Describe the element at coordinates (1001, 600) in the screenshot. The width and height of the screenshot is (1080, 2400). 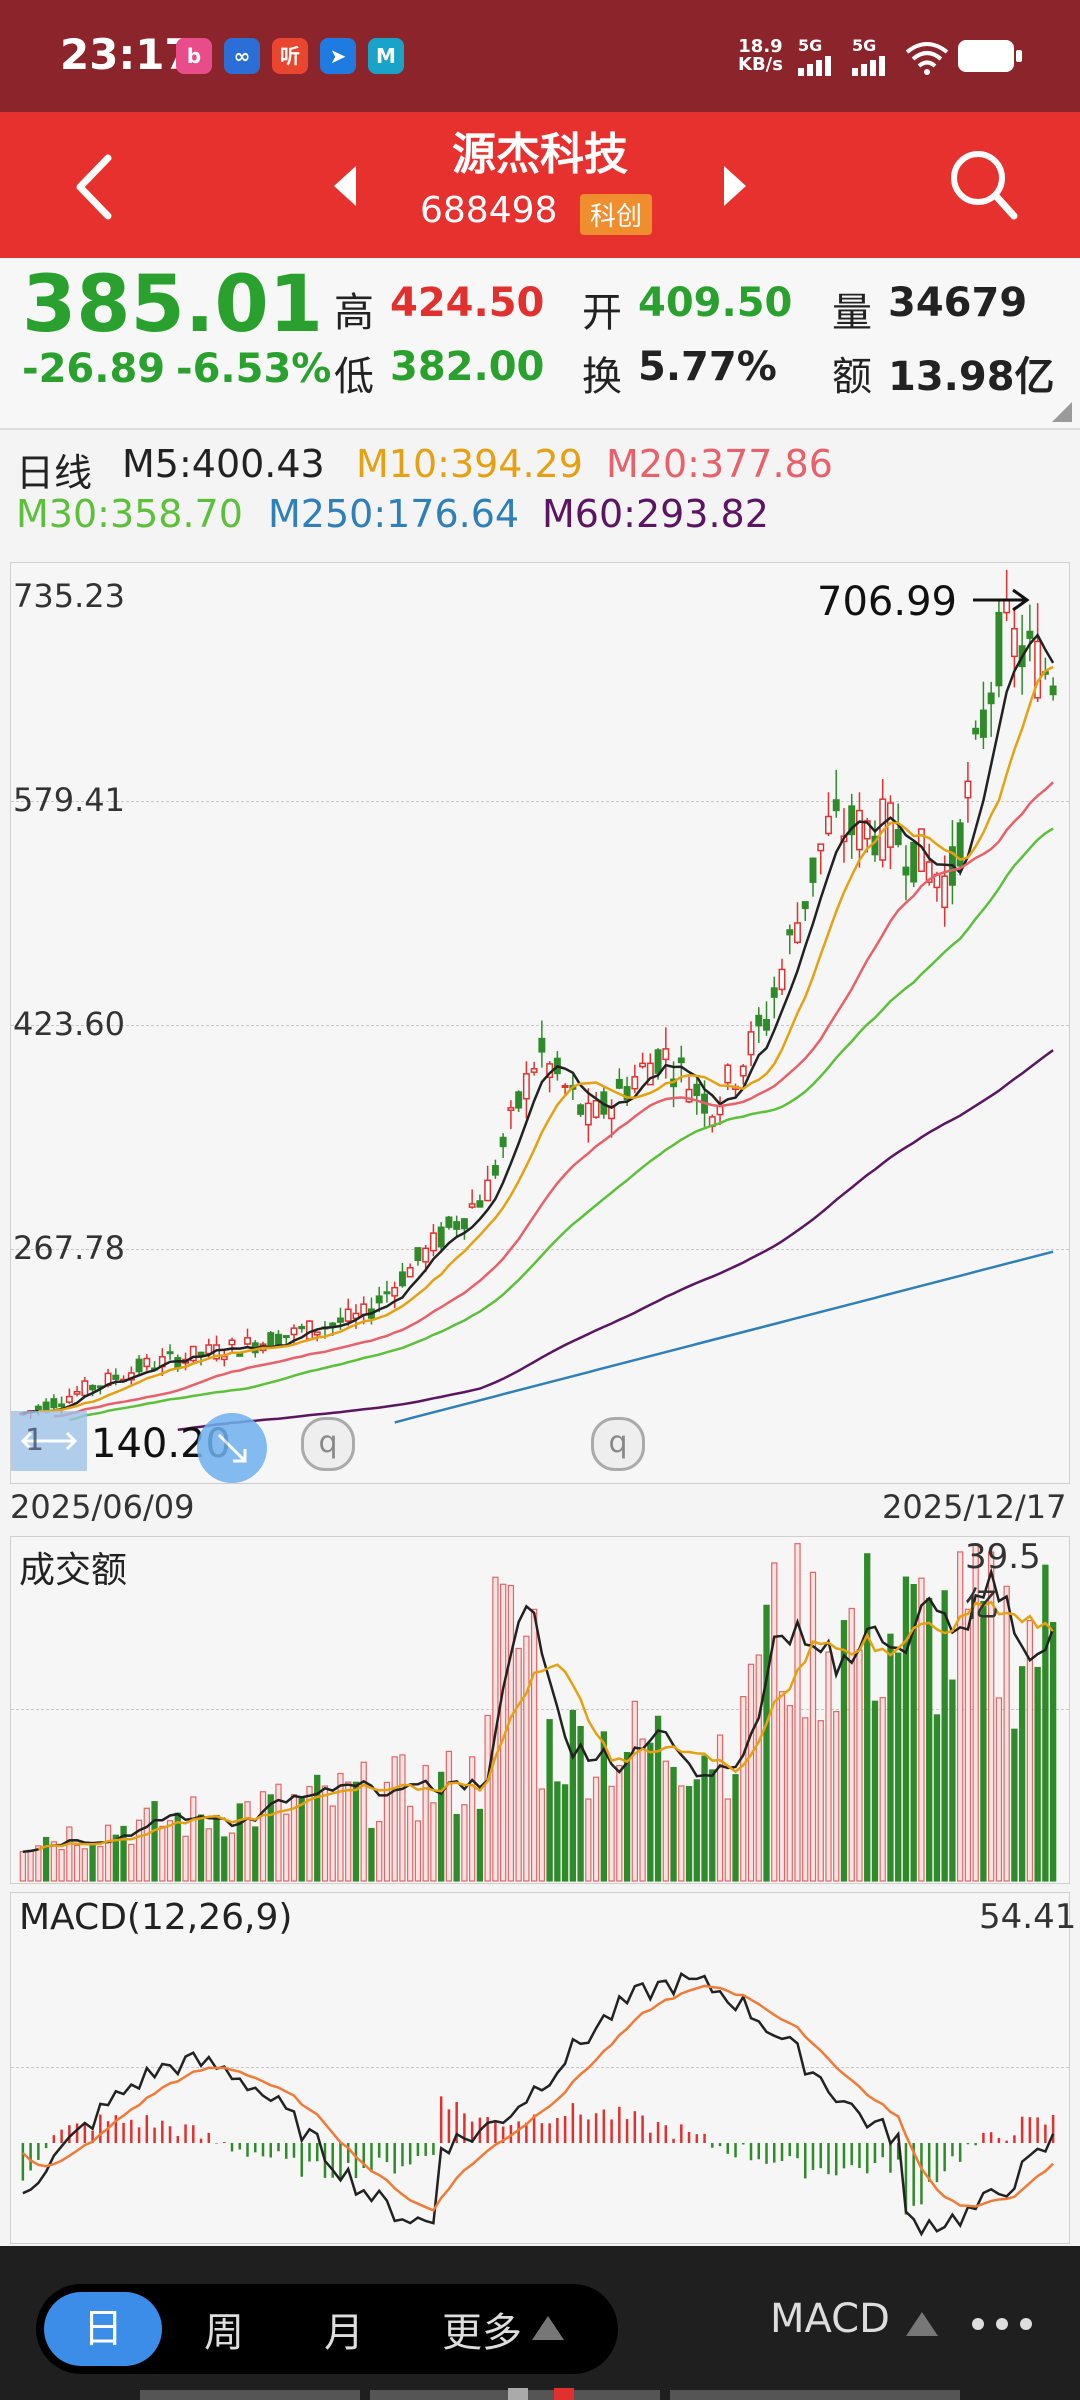
I see `arrow-right-icon` at that location.